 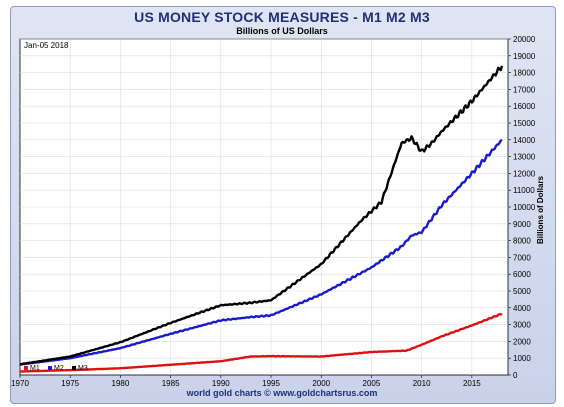 What do you see at coordinates (524, 73) in the screenshot?
I see `y-tick-label: 18000` at bounding box center [524, 73].